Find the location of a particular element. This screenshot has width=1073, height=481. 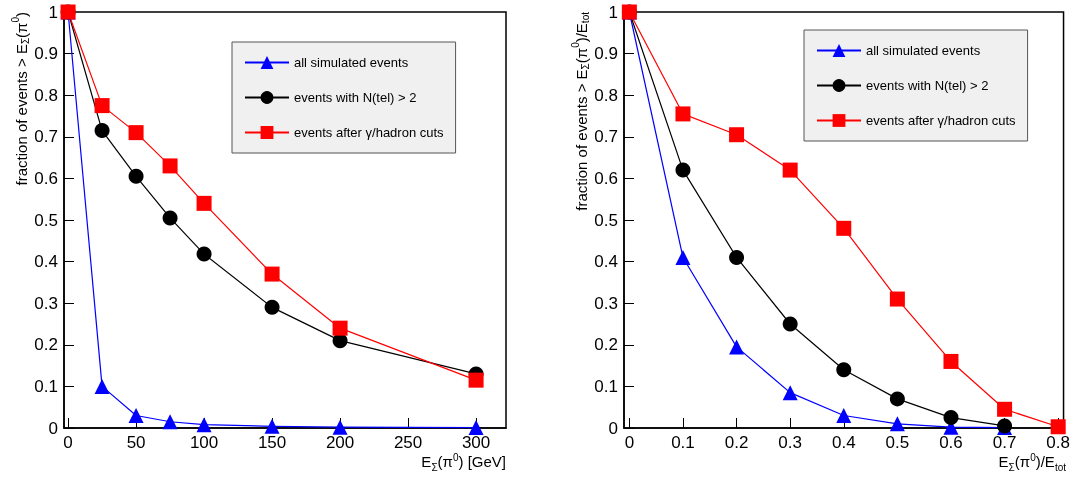

x-tick-label: 0.1 is located at coordinates (683, 442).